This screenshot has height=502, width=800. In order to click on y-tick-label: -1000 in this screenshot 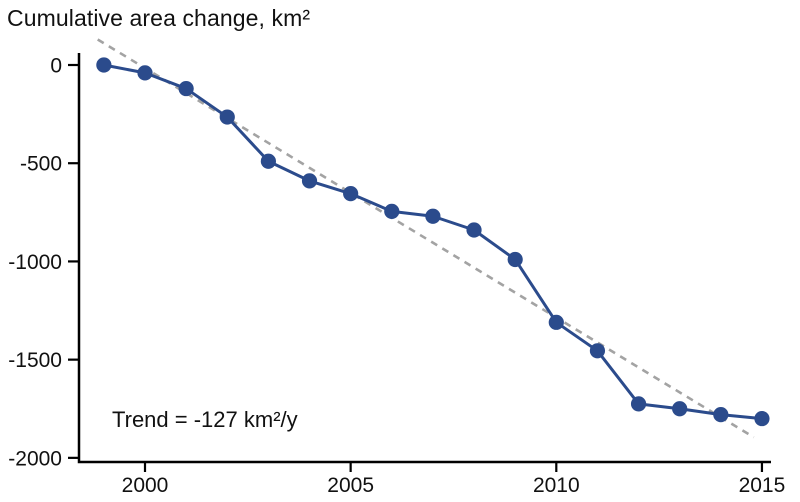, I will do `click(35, 262)`.